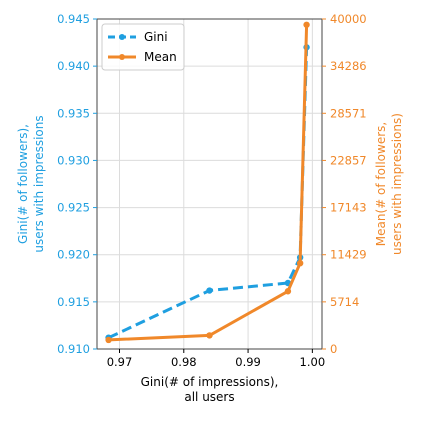 The image size is (423, 423). I want to click on y-left-tick-label: 0.945, so click(73, 19).